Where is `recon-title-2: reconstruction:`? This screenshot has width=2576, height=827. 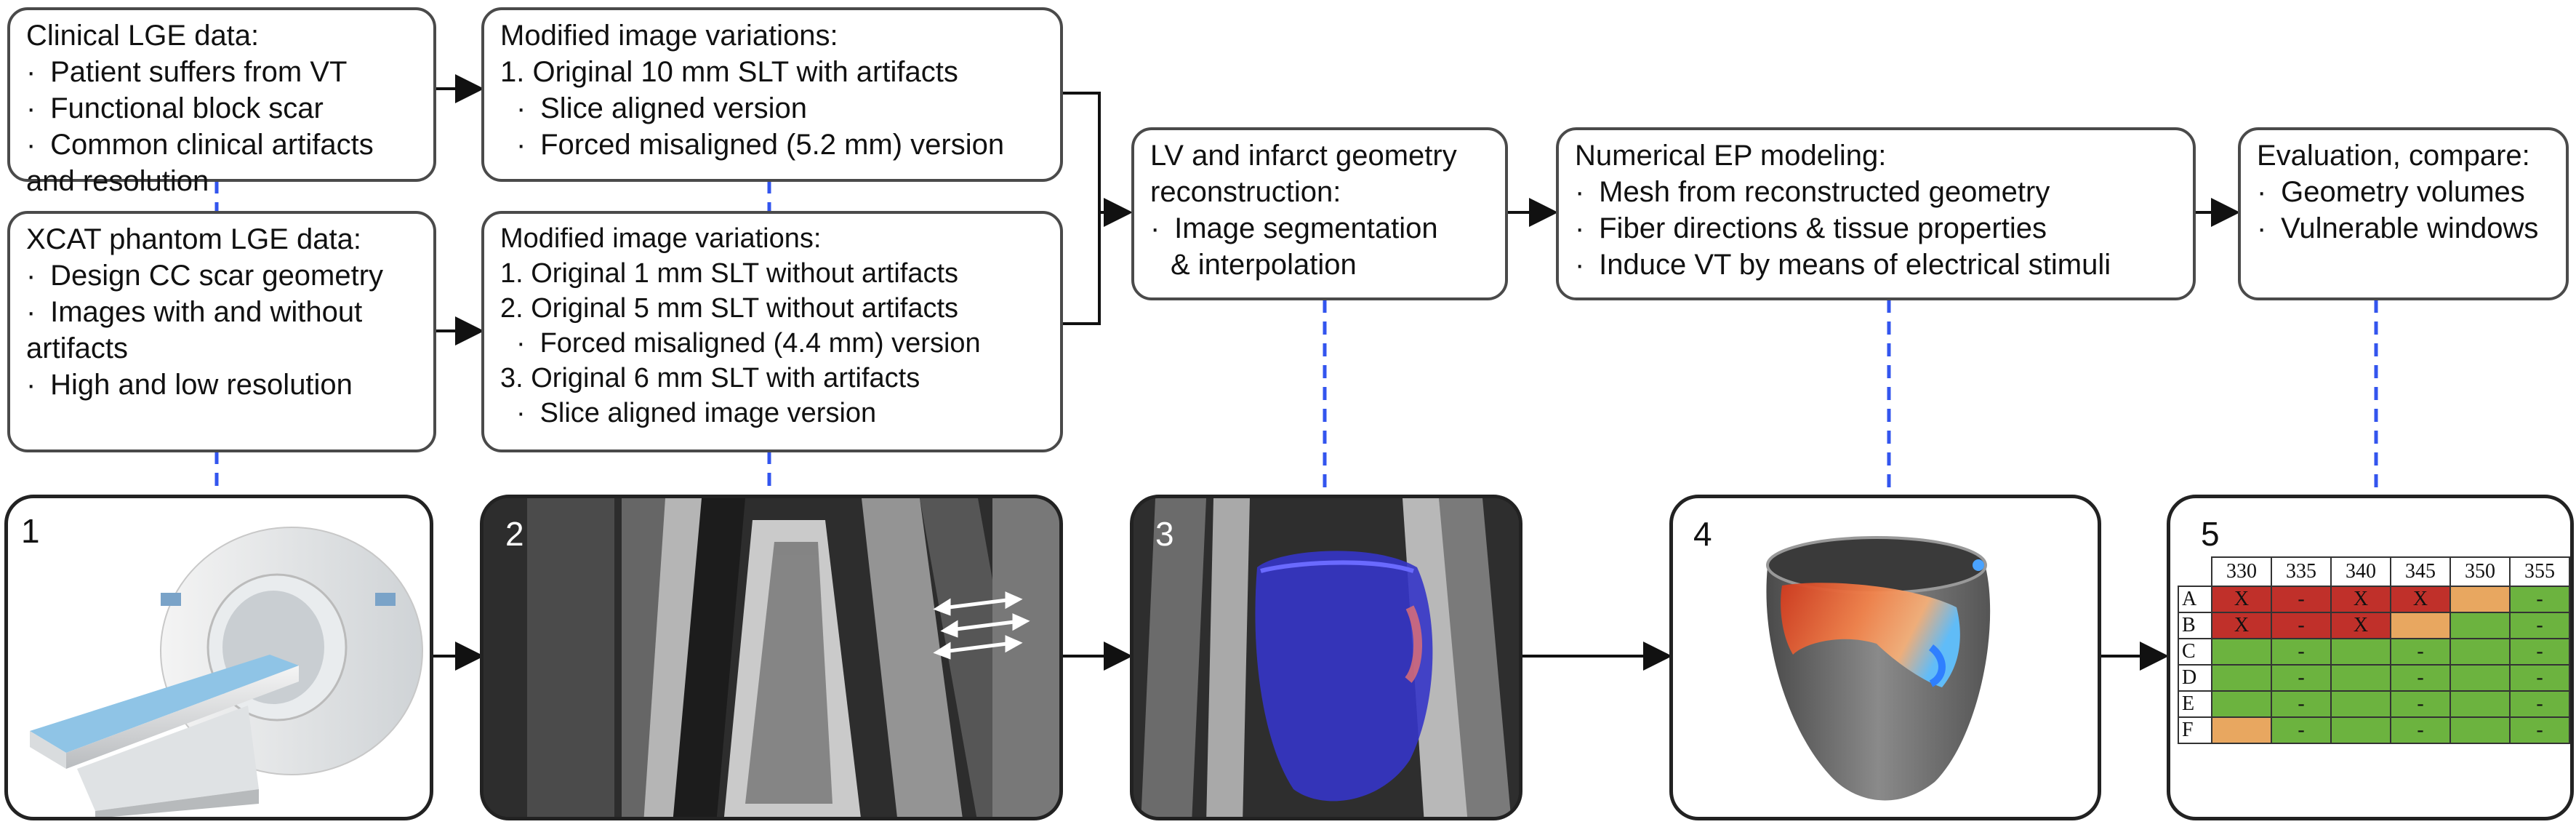 recon-title-2: reconstruction: is located at coordinates (1245, 192).